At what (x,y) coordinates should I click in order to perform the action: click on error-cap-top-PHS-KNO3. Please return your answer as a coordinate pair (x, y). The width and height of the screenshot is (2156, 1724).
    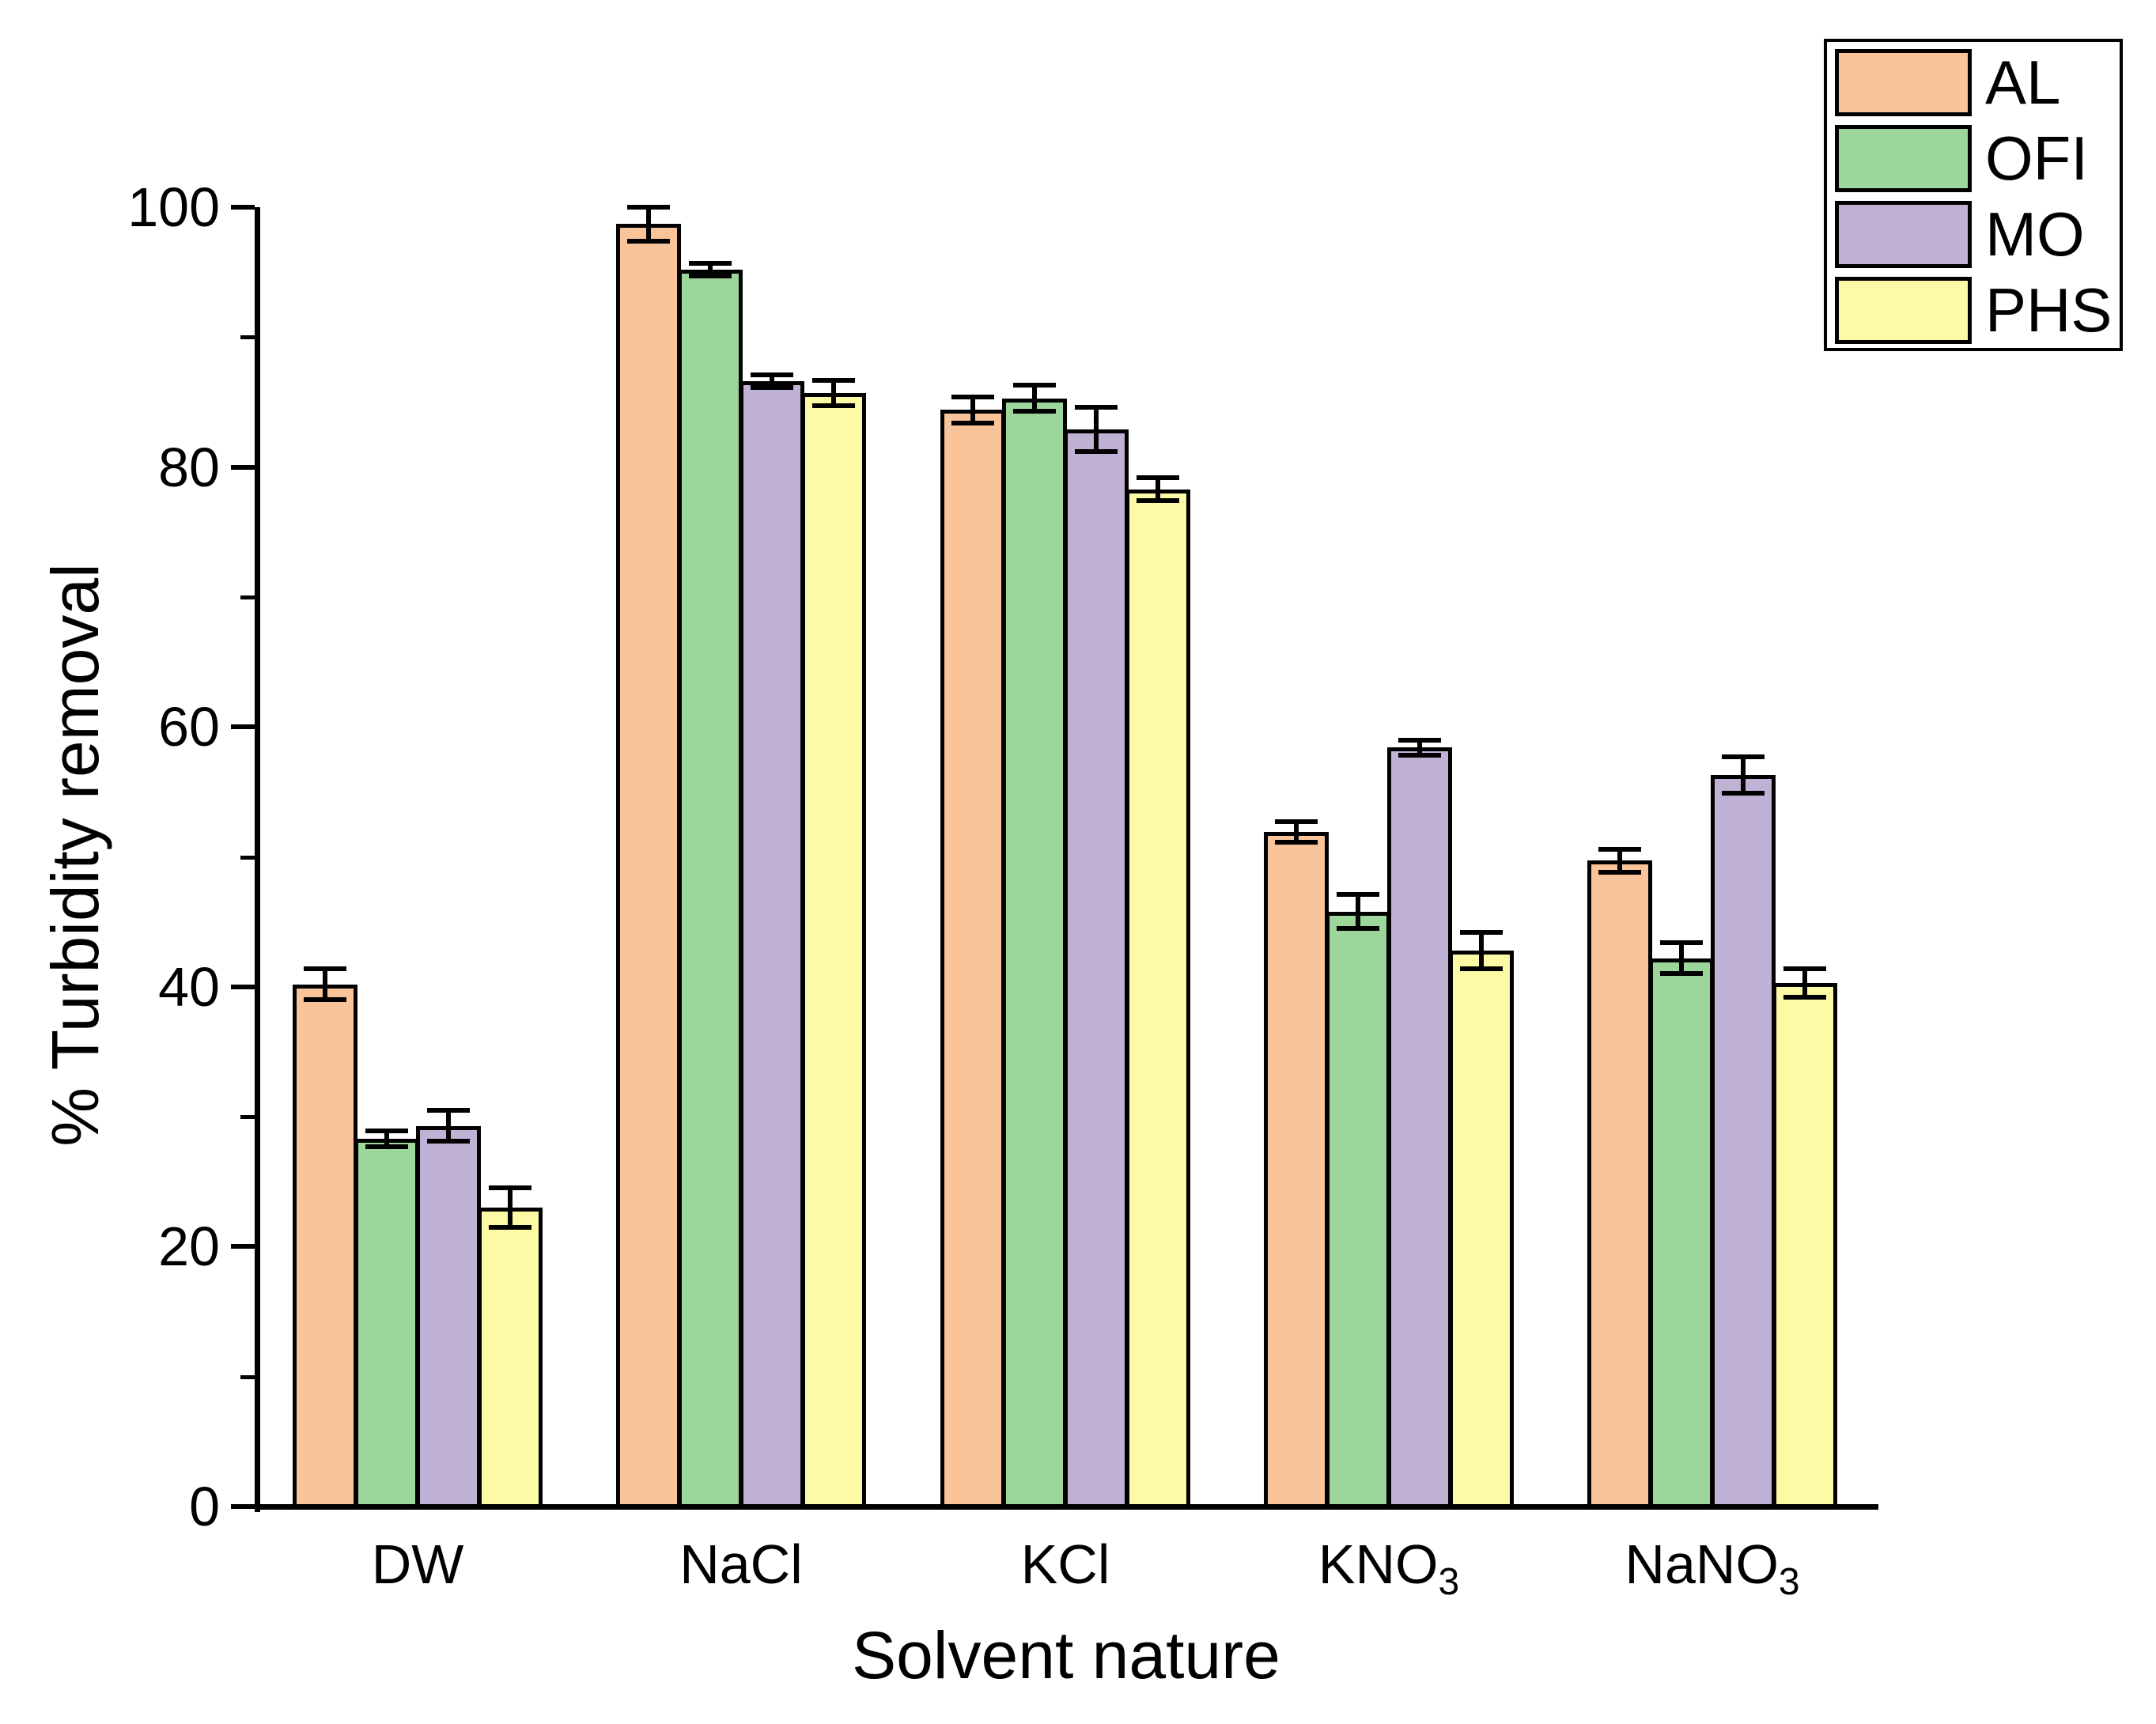
    Looking at the image, I should click on (1481, 932).